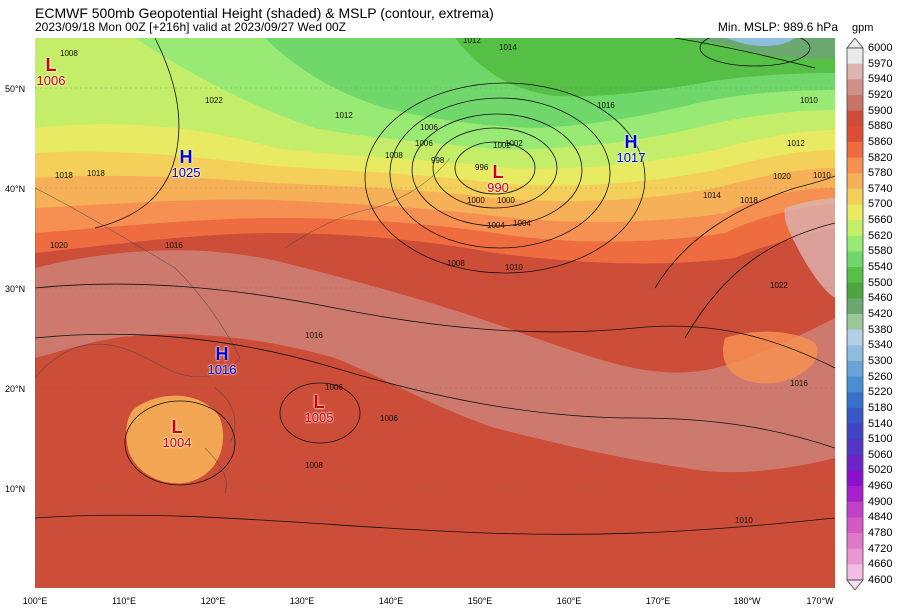 This screenshot has height=613, width=904. Describe the element at coordinates (482, 167) in the screenshot. I see `contour-label: 996` at that location.